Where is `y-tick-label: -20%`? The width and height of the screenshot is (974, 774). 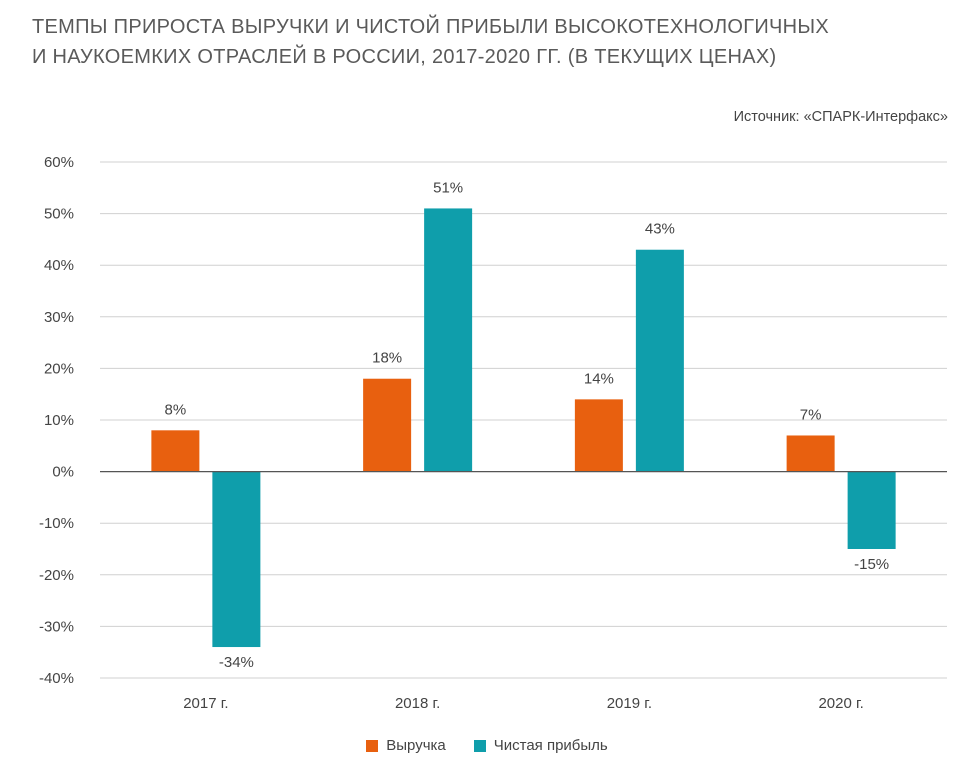
y-tick-label: -20% is located at coordinates (56, 575).